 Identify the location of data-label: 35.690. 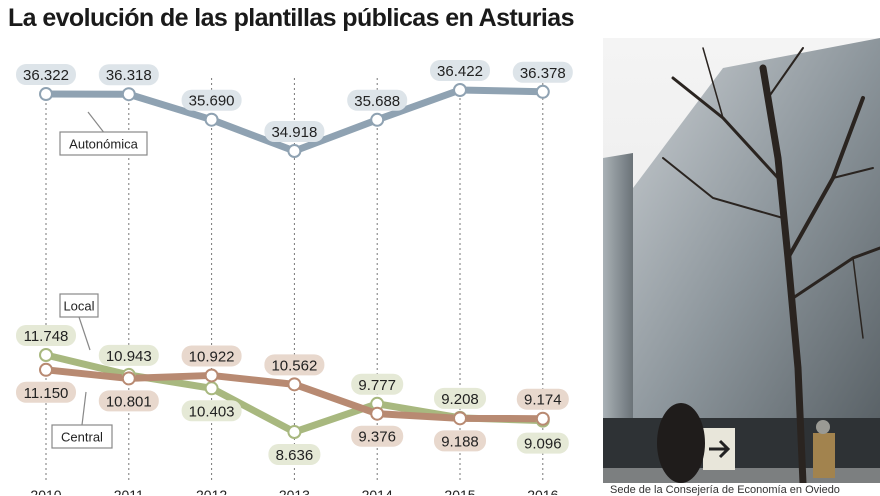
(212, 101).